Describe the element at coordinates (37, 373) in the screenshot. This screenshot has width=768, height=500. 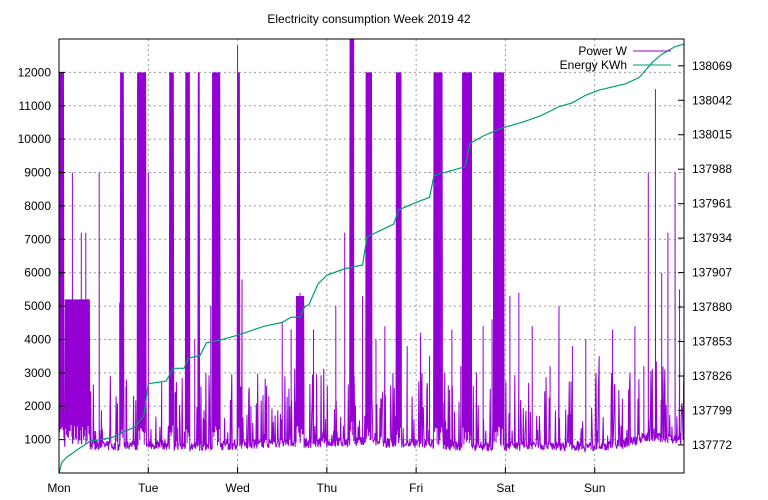
I see `y-left-tick-label: 3000` at that location.